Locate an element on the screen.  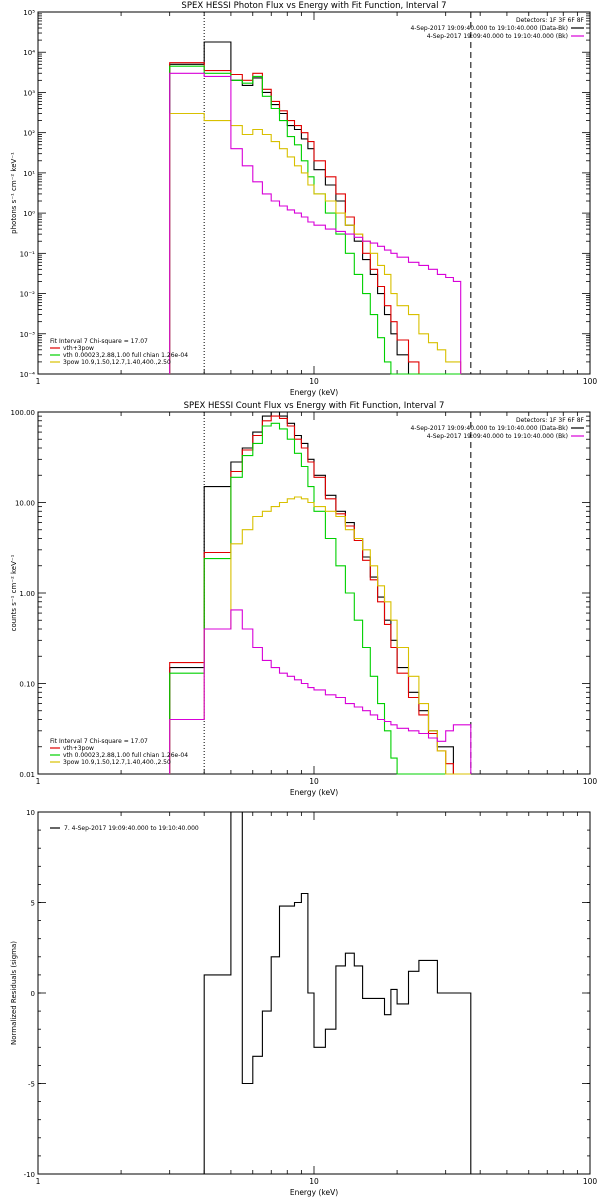
y-tick-label: -5 is located at coordinates (31, 1085).